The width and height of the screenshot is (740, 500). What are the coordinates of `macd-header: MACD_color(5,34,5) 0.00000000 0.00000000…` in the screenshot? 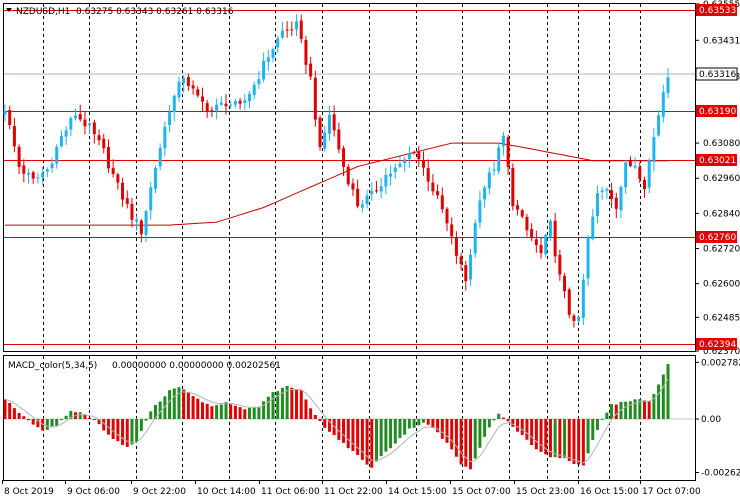 It's located at (144, 366).